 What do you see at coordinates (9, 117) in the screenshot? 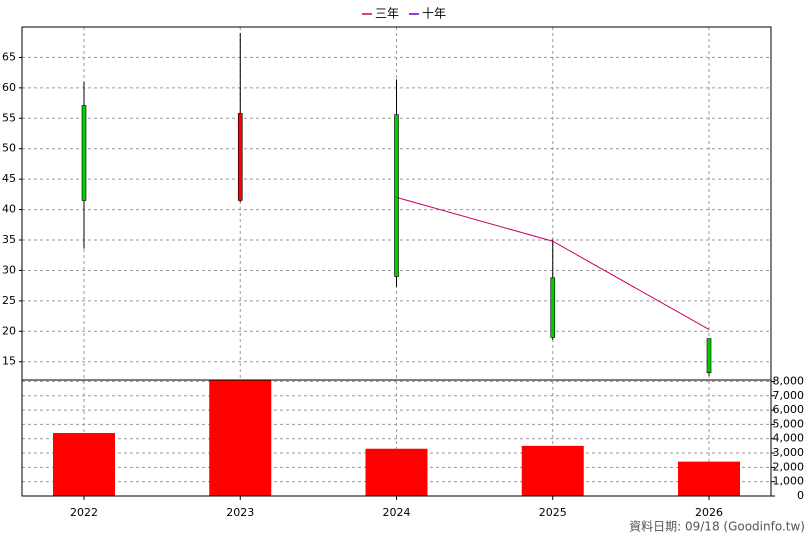
I see `y-tick-label: 55` at bounding box center [9, 117].